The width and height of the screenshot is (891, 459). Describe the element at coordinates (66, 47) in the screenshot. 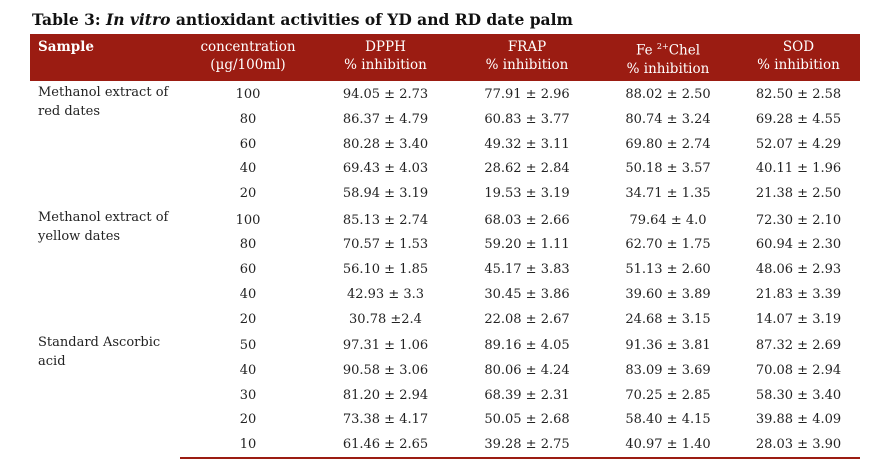

I see `header-sample-label: Sample` at that location.